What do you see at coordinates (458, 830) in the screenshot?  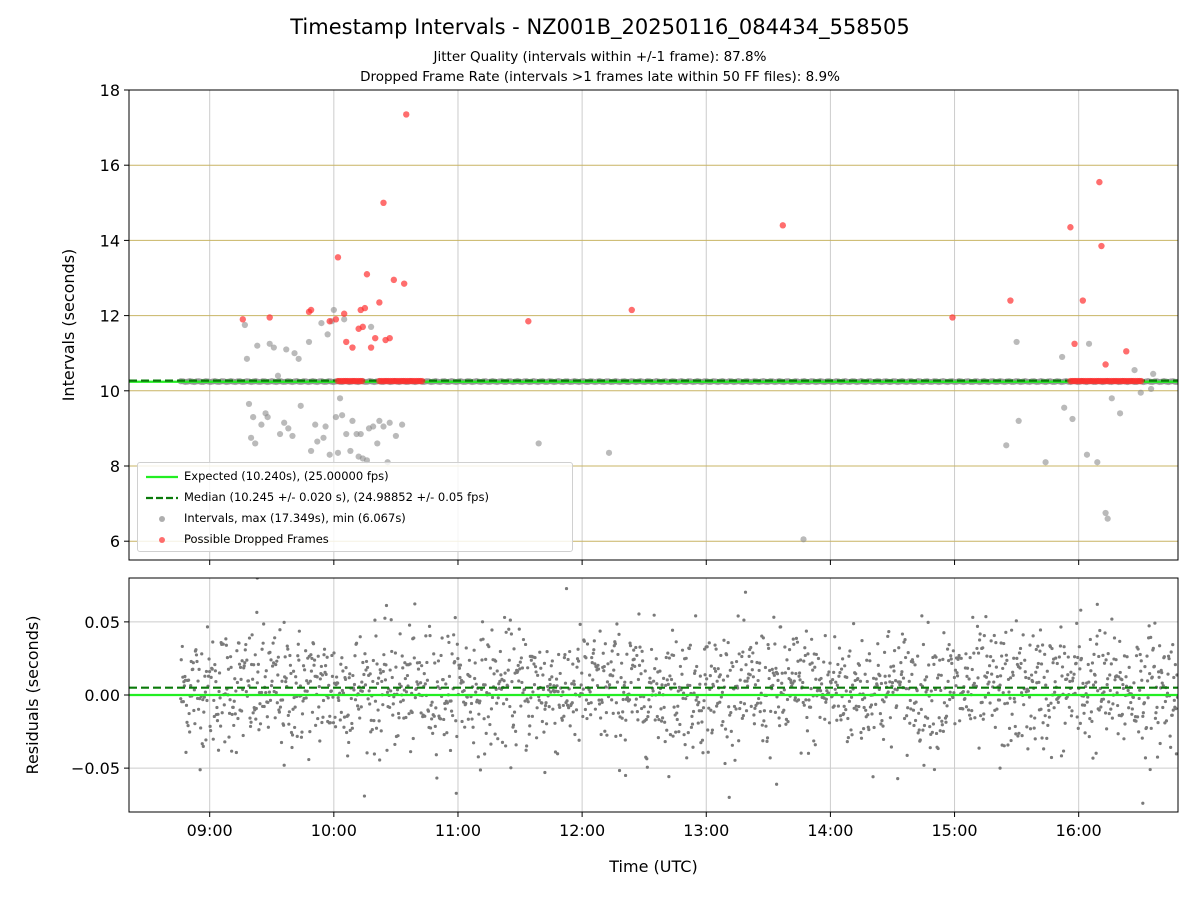 I see `residuals-xtick-label: 11:00` at bounding box center [458, 830].